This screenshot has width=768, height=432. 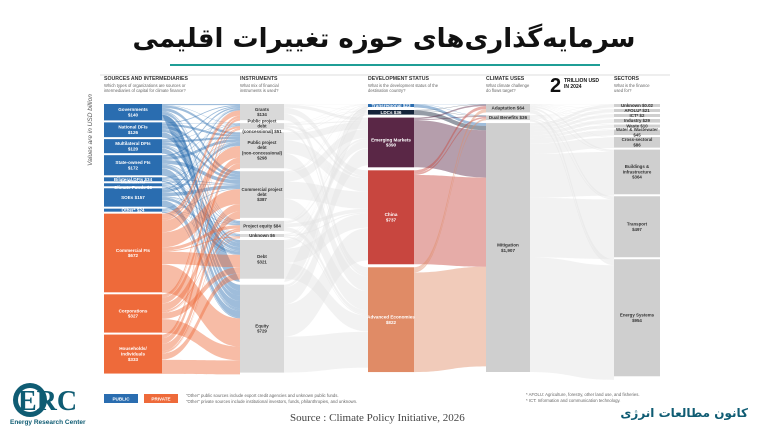 I want to click on flow-public-project-debt-non-concessional-to-china, so click(x=326, y=166).